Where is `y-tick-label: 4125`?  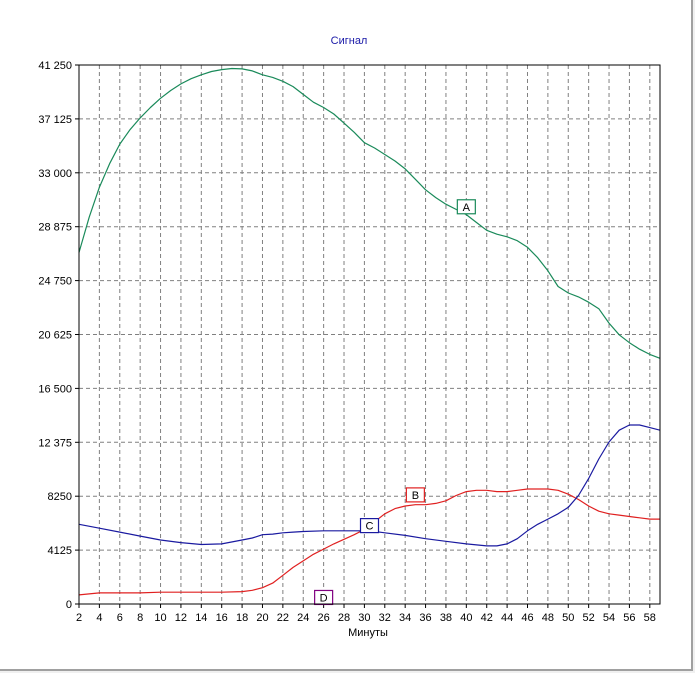 y-tick-label: 4125 is located at coordinates (60, 551).